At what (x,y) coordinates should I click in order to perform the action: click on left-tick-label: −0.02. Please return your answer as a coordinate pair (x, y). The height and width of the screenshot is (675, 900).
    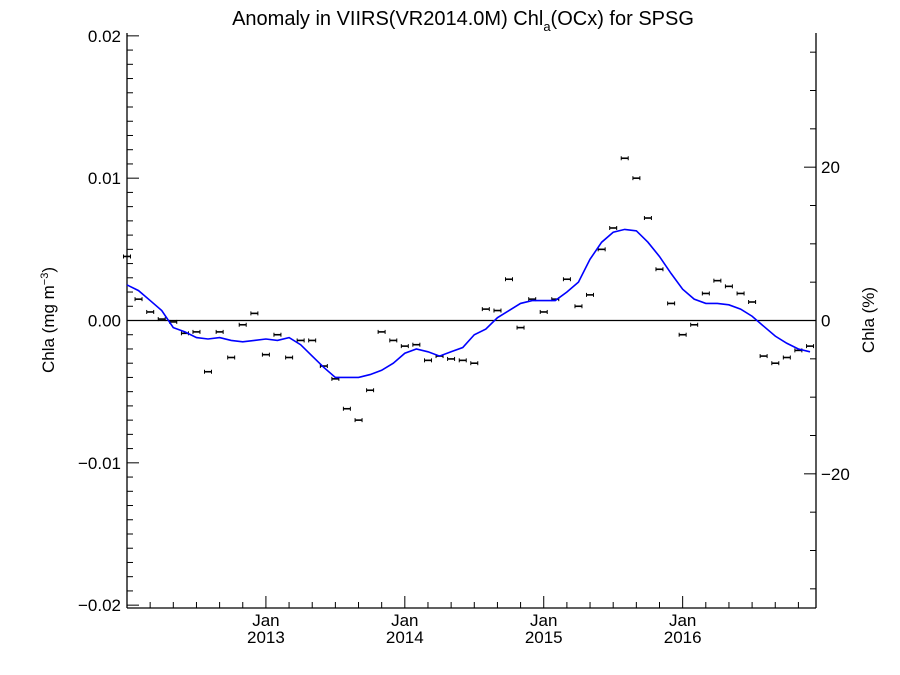
    Looking at the image, I should click on (99, 605).